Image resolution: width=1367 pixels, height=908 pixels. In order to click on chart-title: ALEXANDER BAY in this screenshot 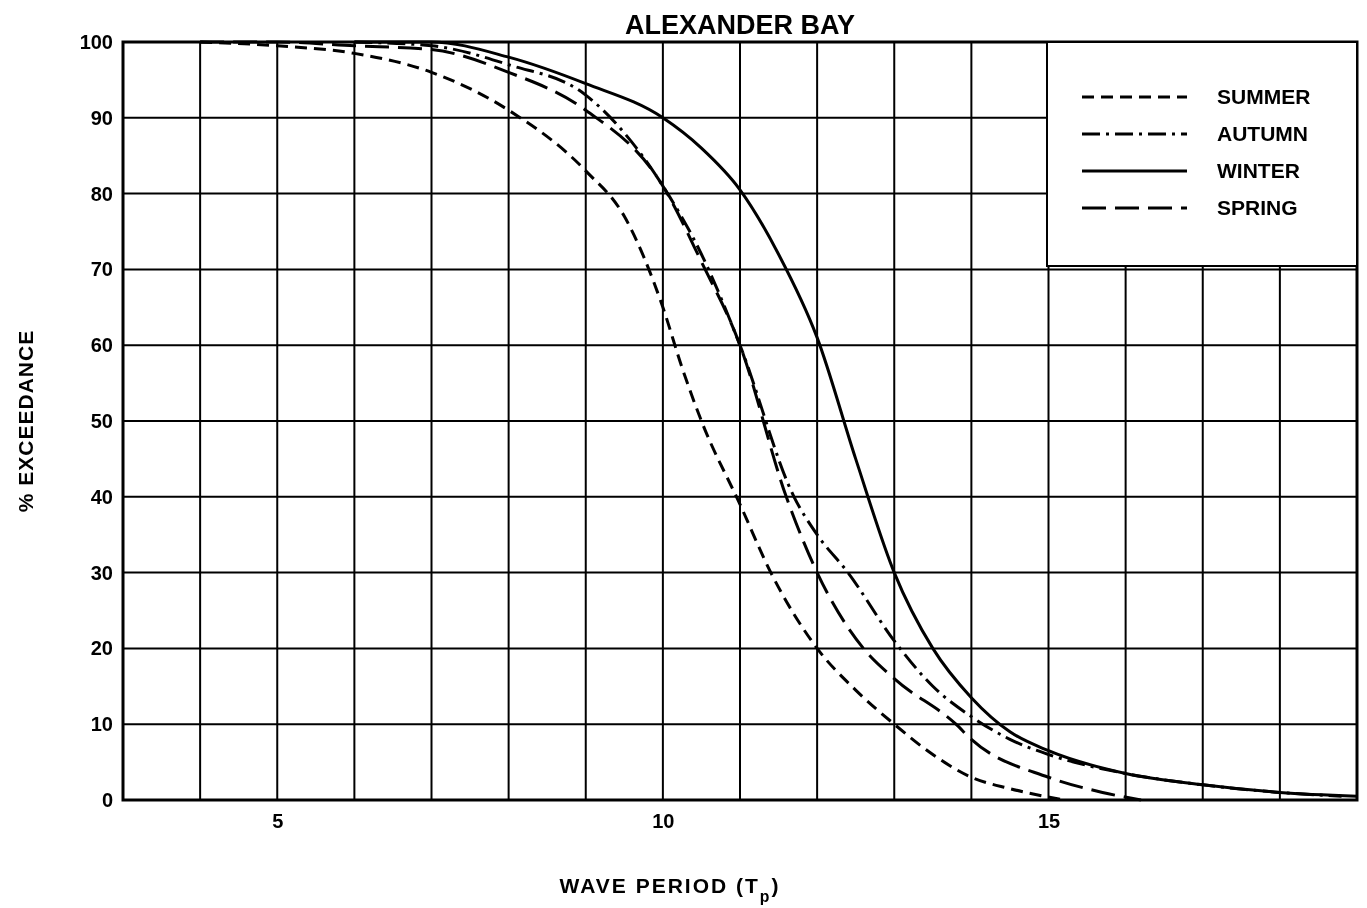, I will do `click(740, 25)`.